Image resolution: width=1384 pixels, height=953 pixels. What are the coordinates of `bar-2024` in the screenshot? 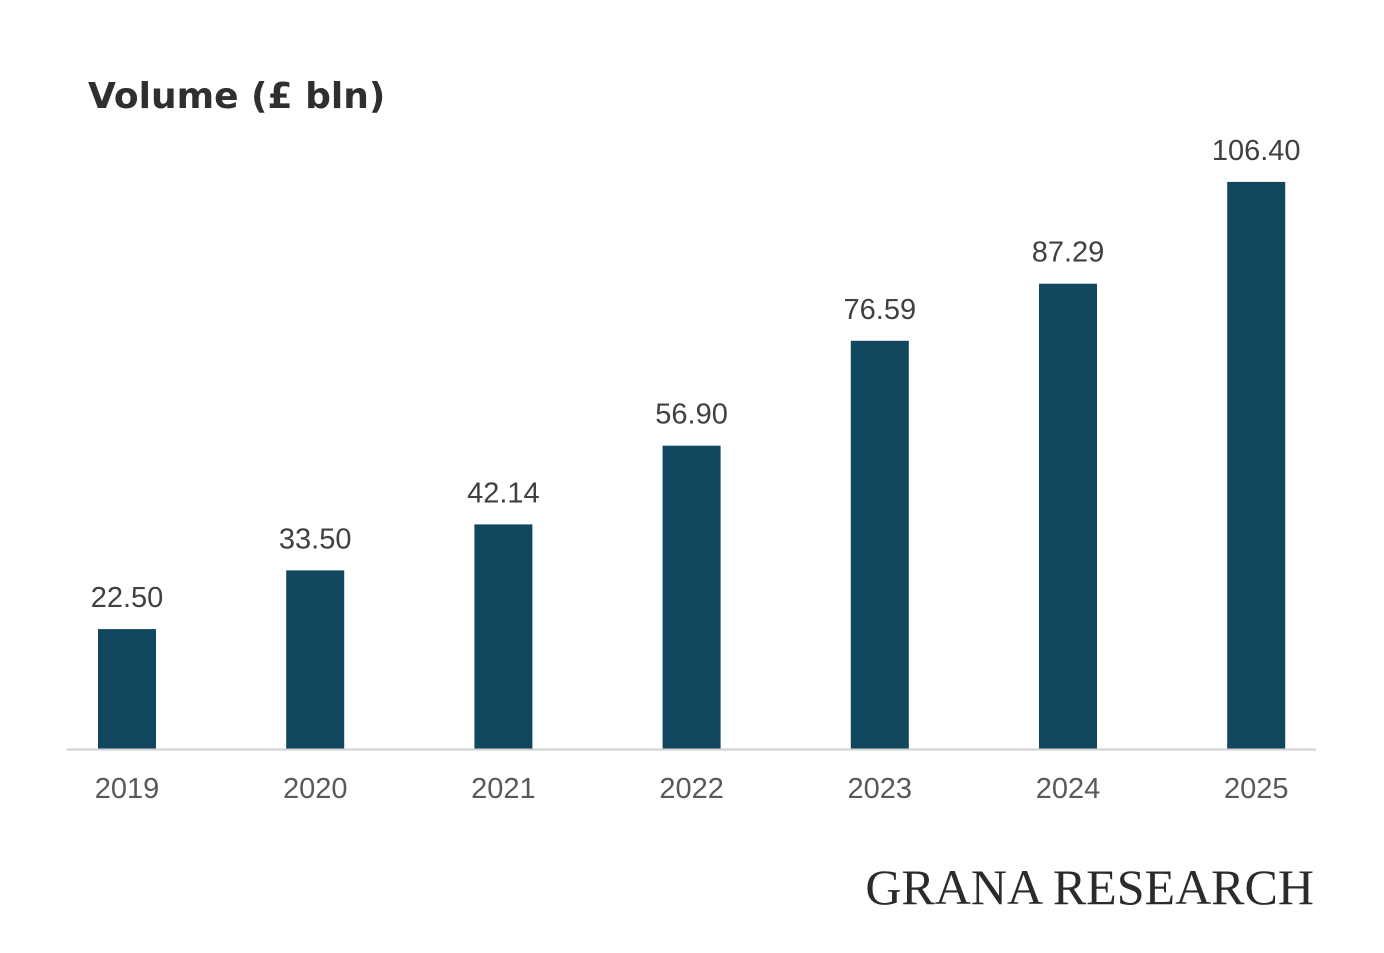 It's located at (1068, 516).